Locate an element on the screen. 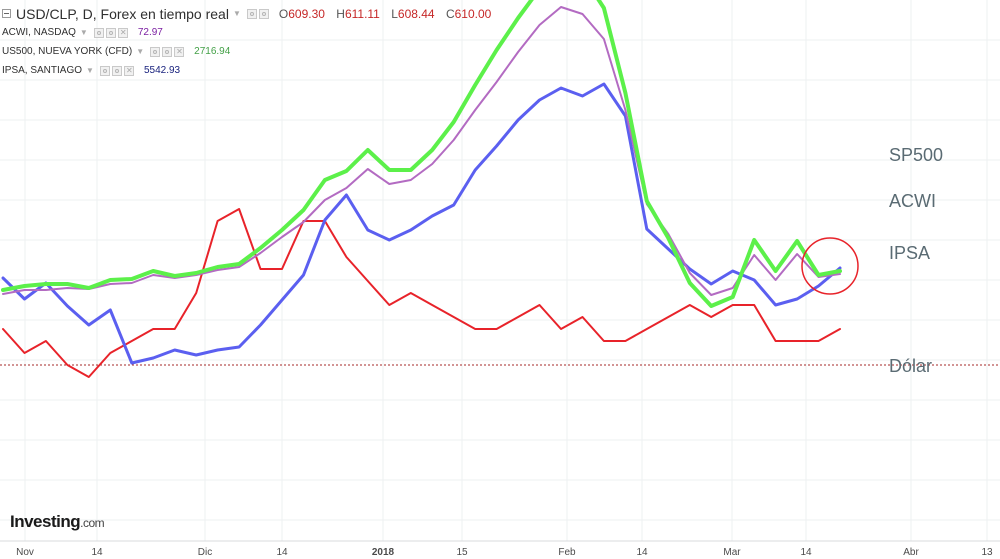 The width and height of the screenshot is (1000, 559). ipsa-title: IPSA, SANTIAGO is located at coordinates (42, 70).